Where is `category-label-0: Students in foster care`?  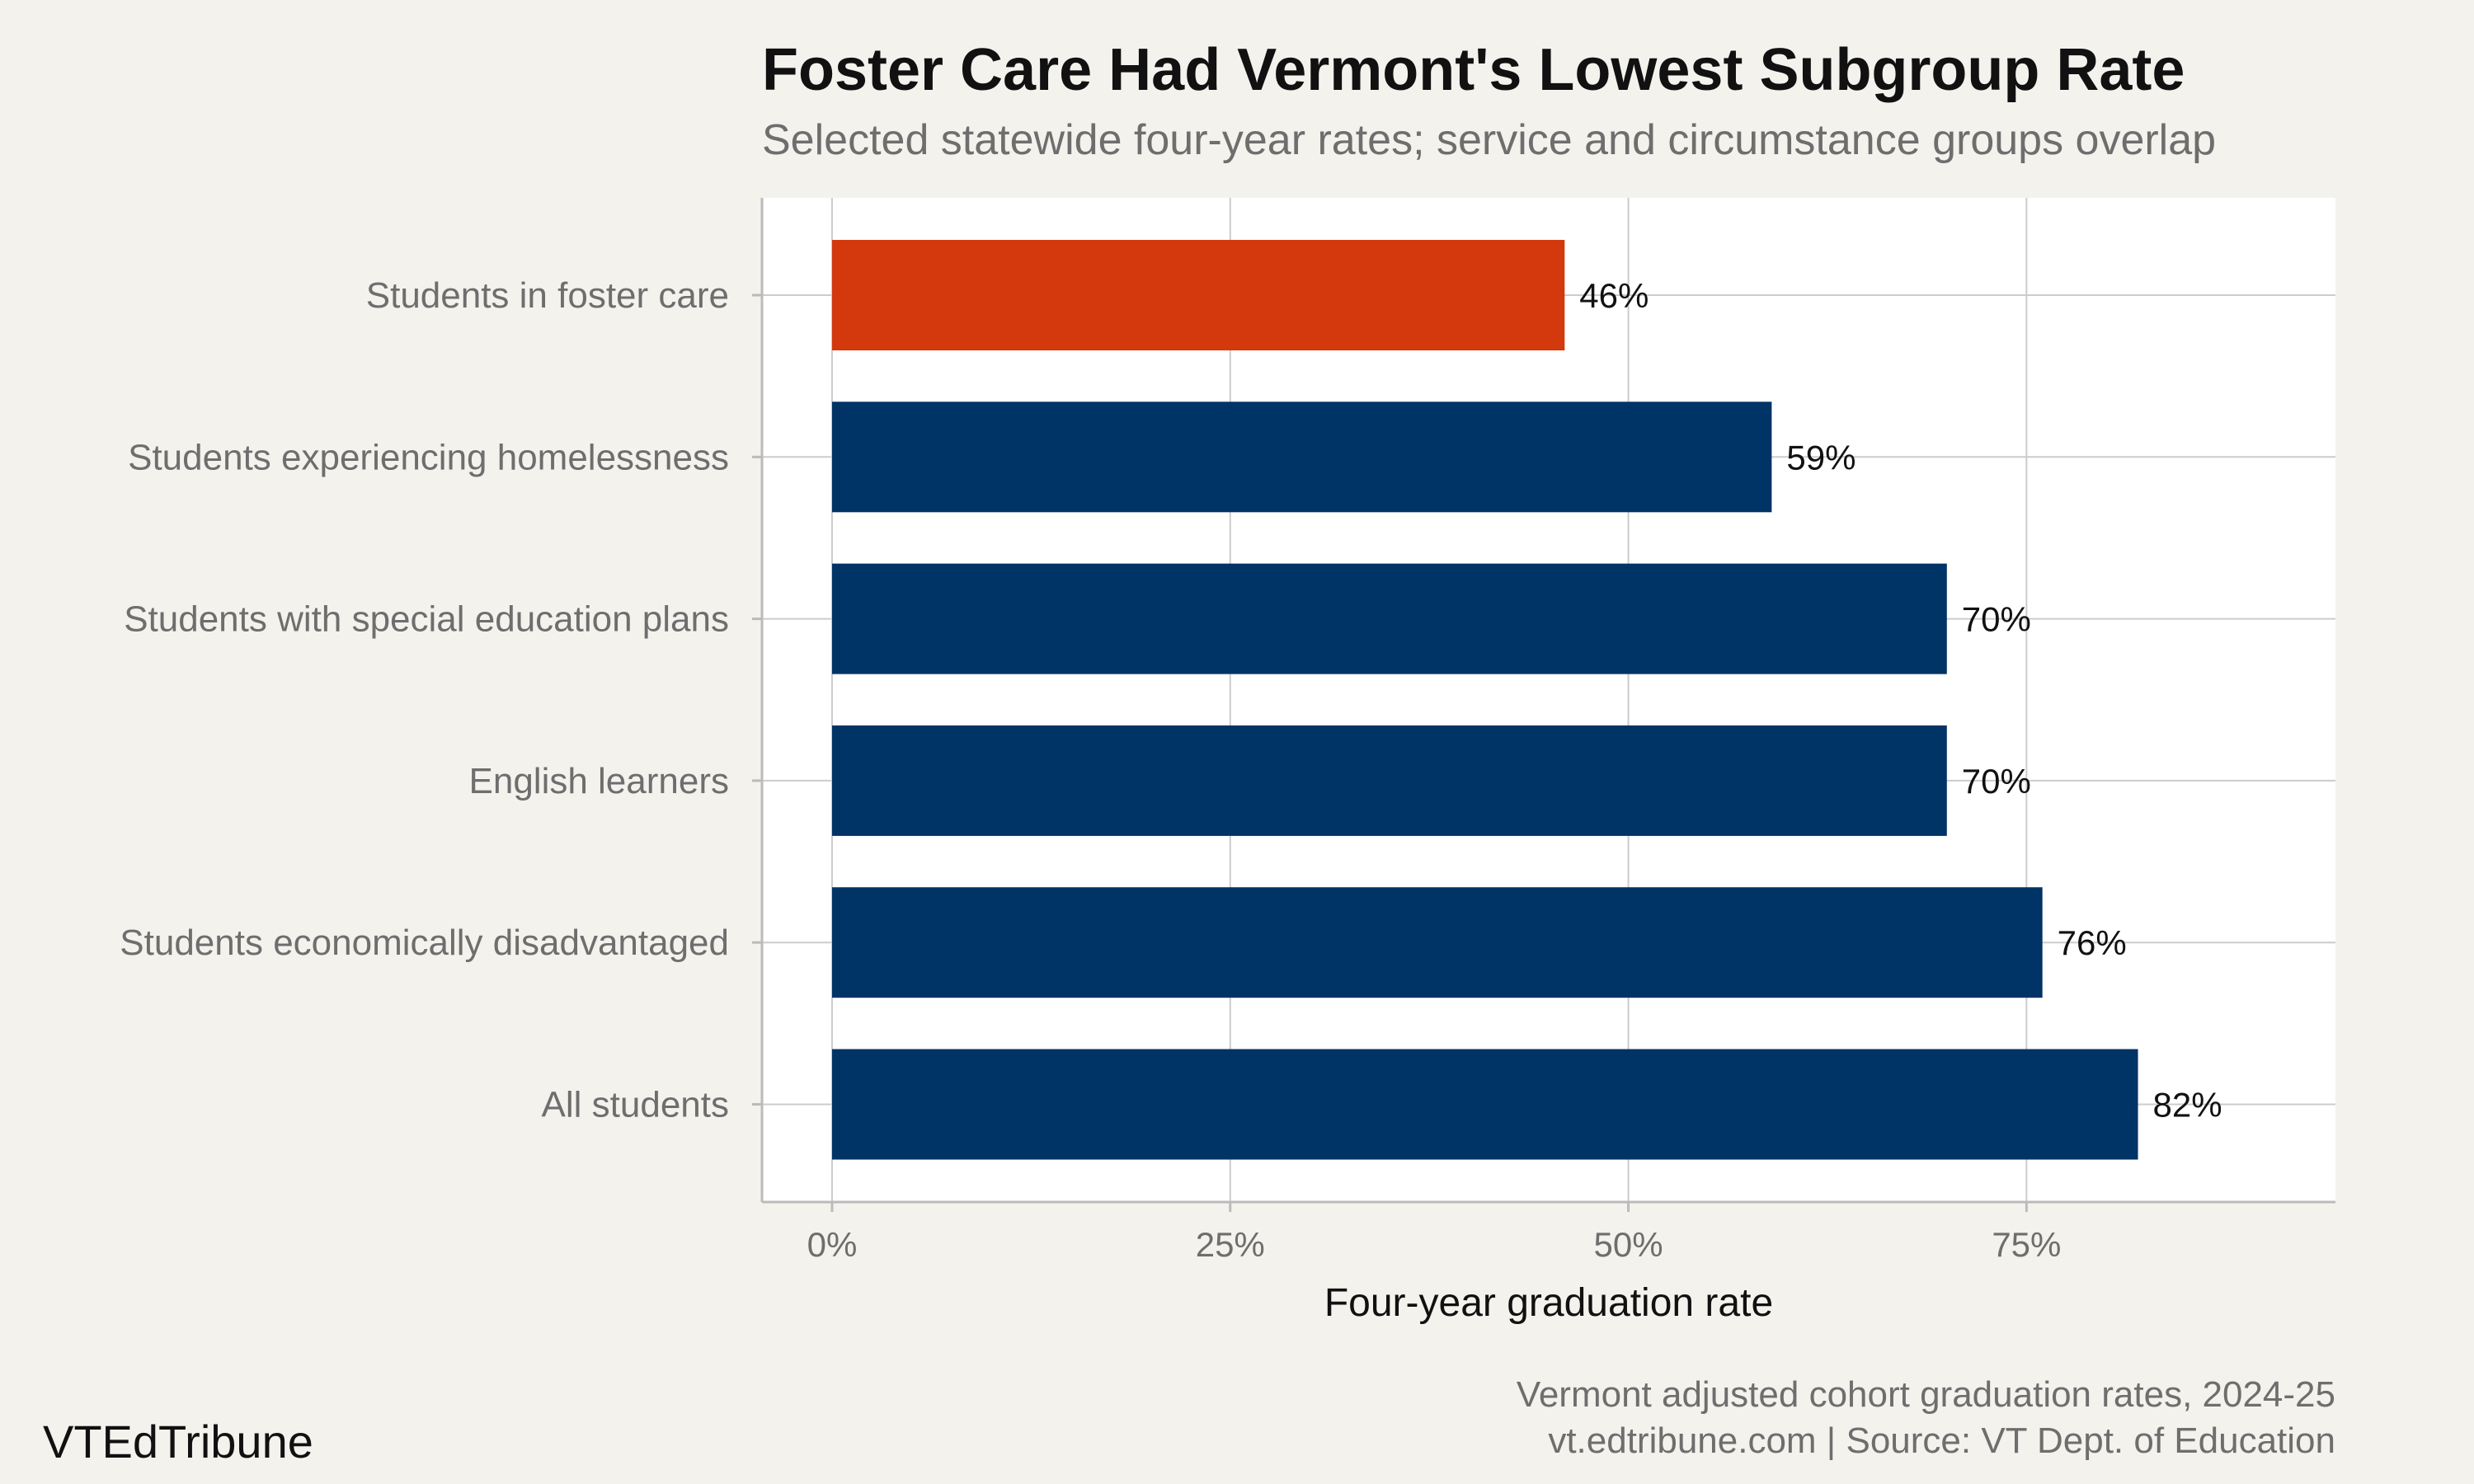
category-label-0: Students in foster care is located at coordinates (547, 295).